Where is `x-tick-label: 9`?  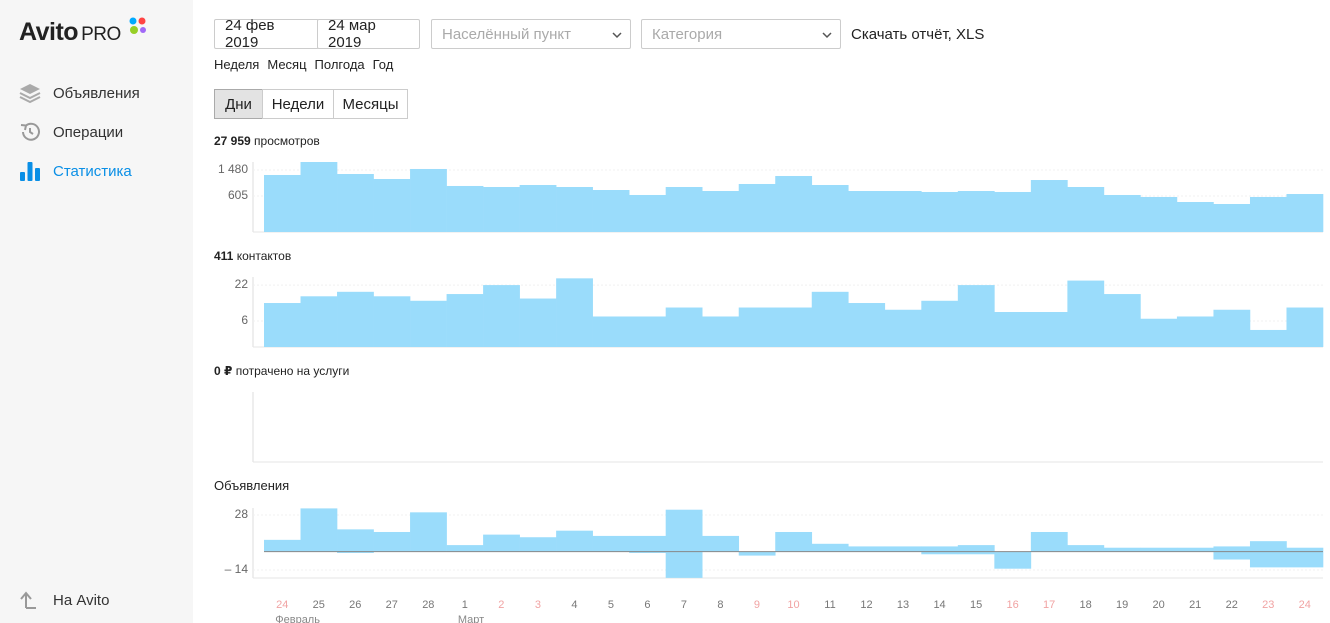
x-tick-label: 9 is located at coordinates (757, 605).